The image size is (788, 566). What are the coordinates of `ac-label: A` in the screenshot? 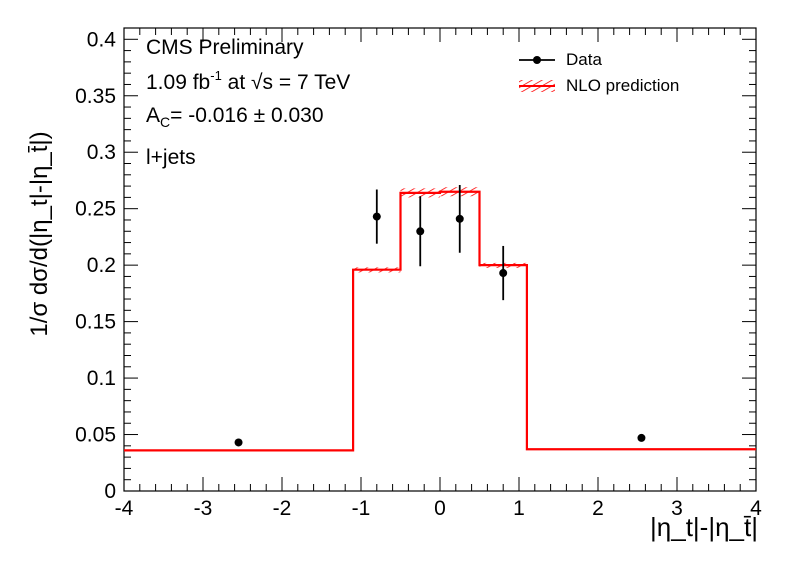 It's located at (153, 115).